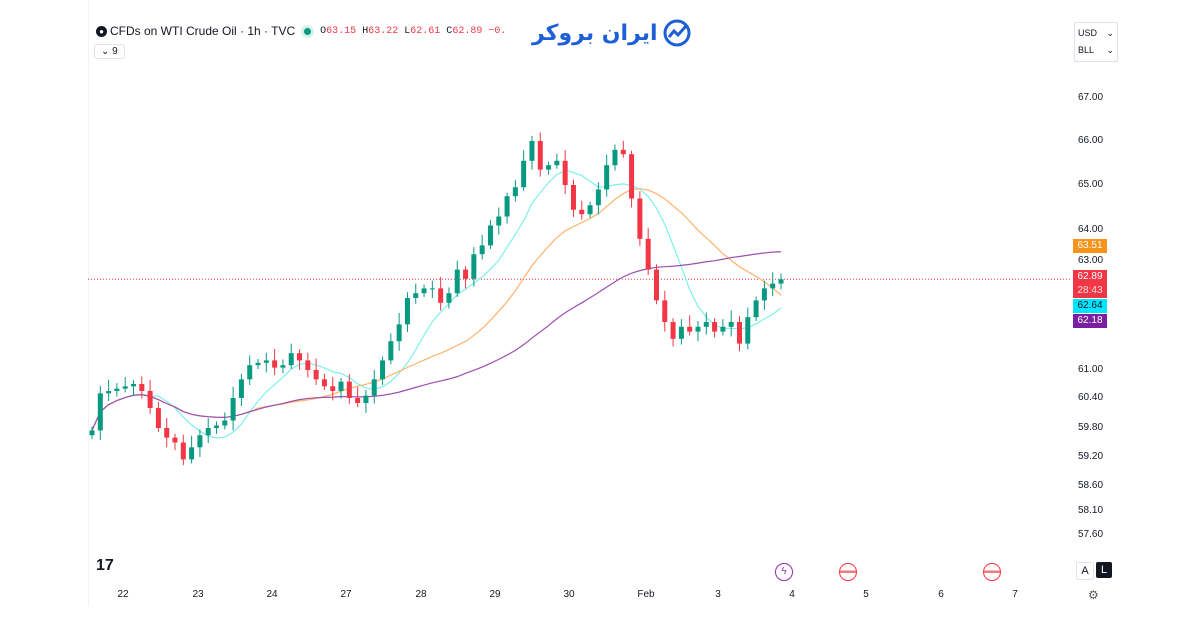 The height and width of the screenshot is (628, 1200). Describe the element at coordinates (1091, 427) in the screenshot. I see `y-tick-label: 59.80` at that location.